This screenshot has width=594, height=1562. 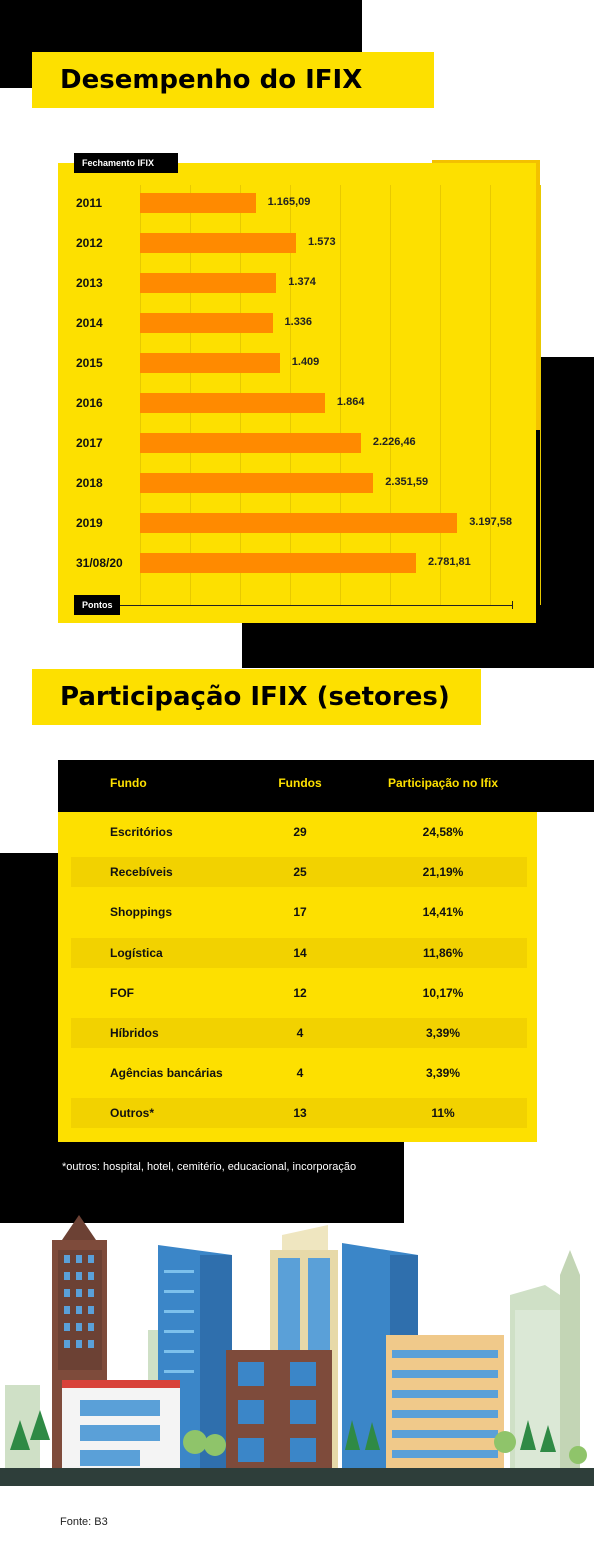 What do you see at coordinates (99, 563) in the screenshot?
I see `y-tick-label: 31/08/20` at bounding box center [99, 563].